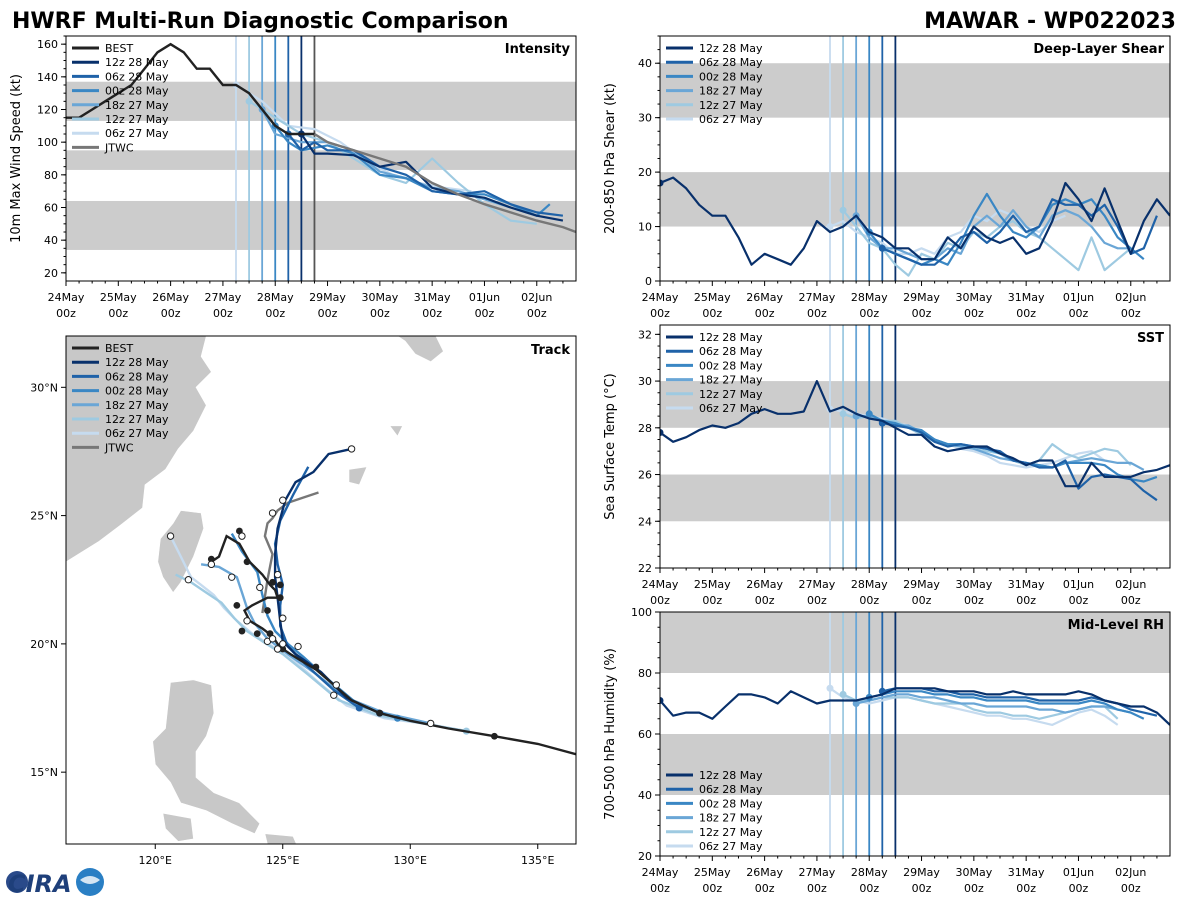 This screenshot has height=900, width=1200. I want to click on y-tick-label: 24, so click(645, 521).